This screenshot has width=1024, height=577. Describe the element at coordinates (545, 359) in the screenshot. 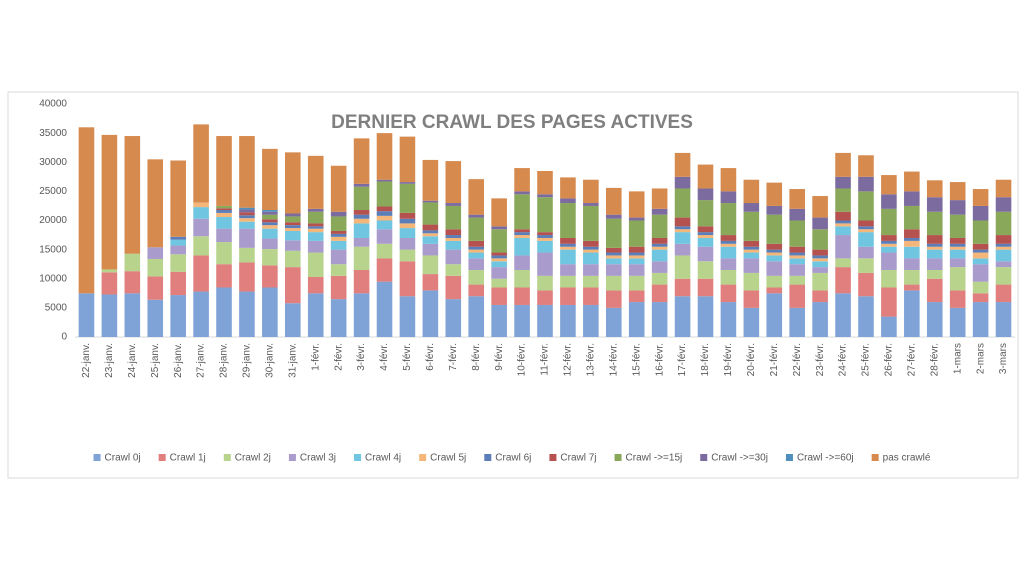

I see `x-tick-label: 11-févr.` at that location.